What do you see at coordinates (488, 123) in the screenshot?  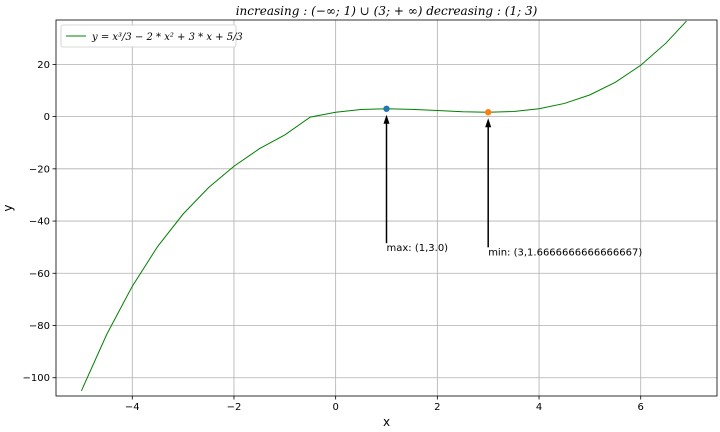 I see `min-arrow-head` at bounding box center [488, 123].